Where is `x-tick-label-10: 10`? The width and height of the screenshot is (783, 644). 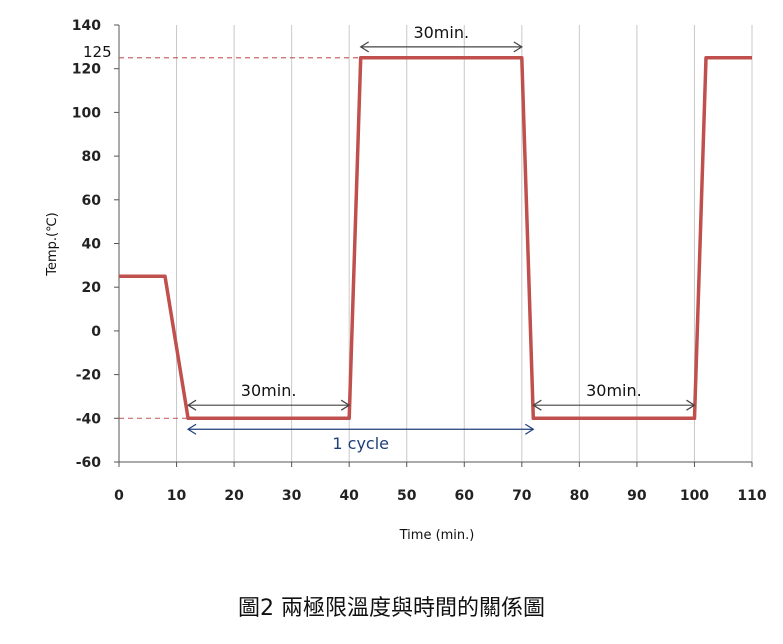 x-tick-label-10: 10 is located at coordinates (177, 496).